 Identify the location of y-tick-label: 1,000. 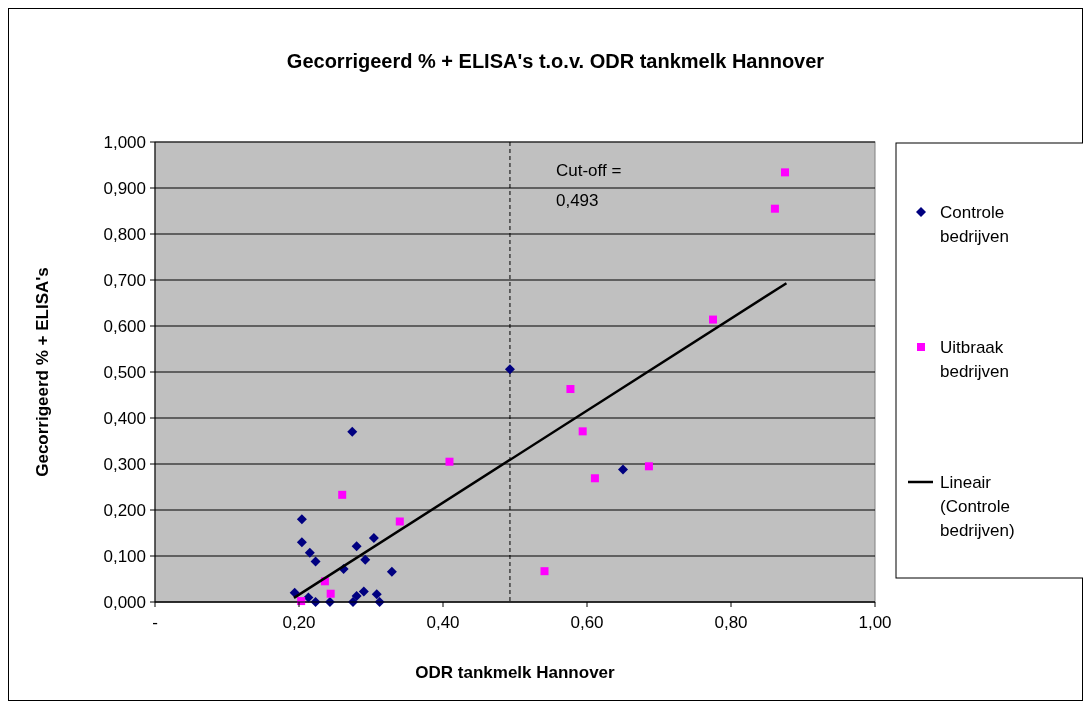
(124, 142).